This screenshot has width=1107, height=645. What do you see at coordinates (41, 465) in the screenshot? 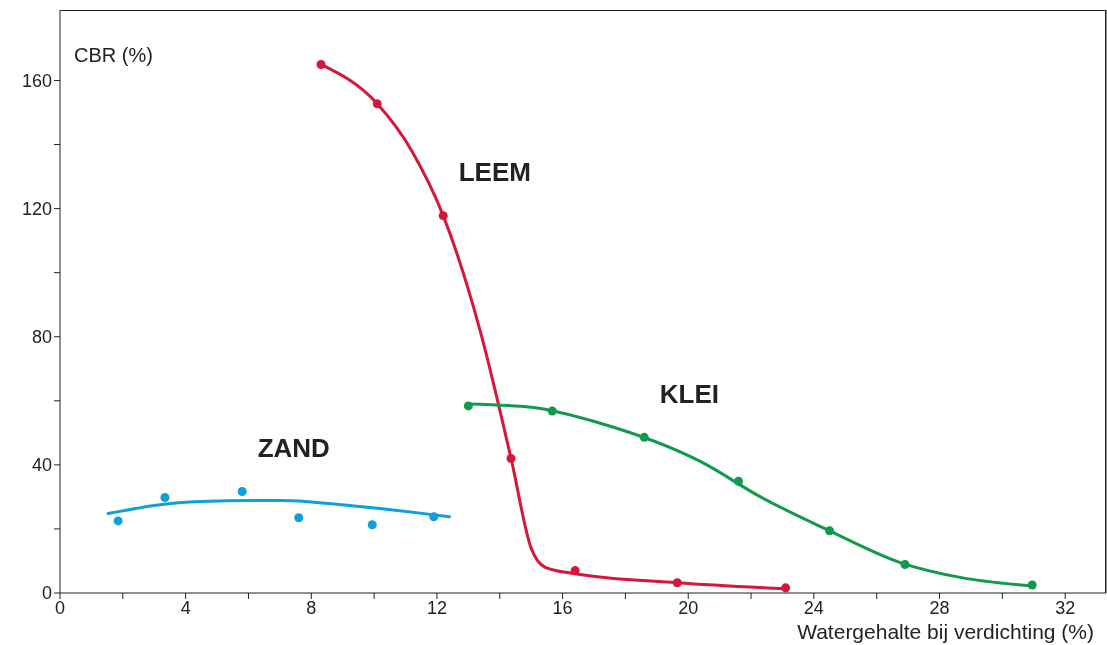
I see `y-tick-label: 40` at bounding box center [41, 465].